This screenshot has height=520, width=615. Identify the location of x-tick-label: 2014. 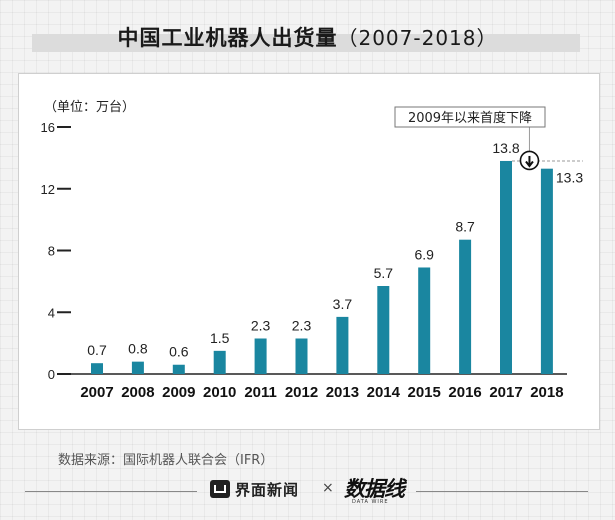
(384, 392).